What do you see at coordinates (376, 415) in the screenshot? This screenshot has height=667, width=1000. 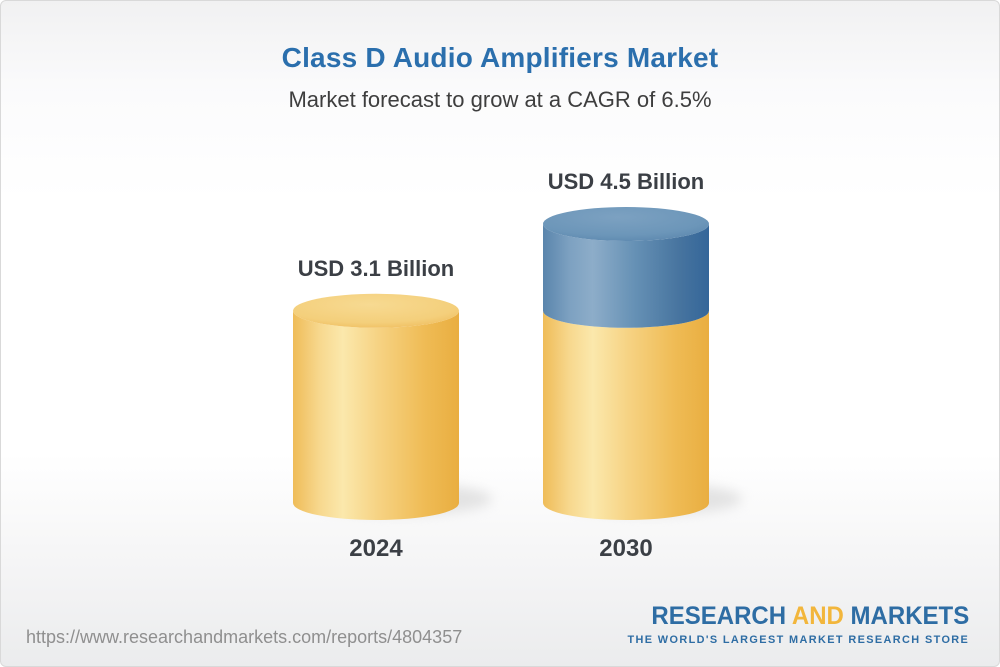 I see `cylinder-segment-2024-gold` at bounding box center [376, 415].